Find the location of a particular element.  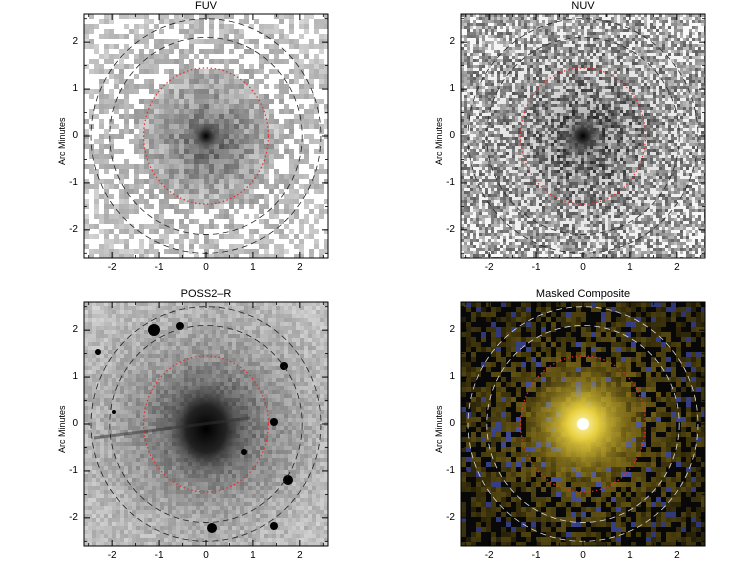

image-nuv is located at coordinates (583, 136).